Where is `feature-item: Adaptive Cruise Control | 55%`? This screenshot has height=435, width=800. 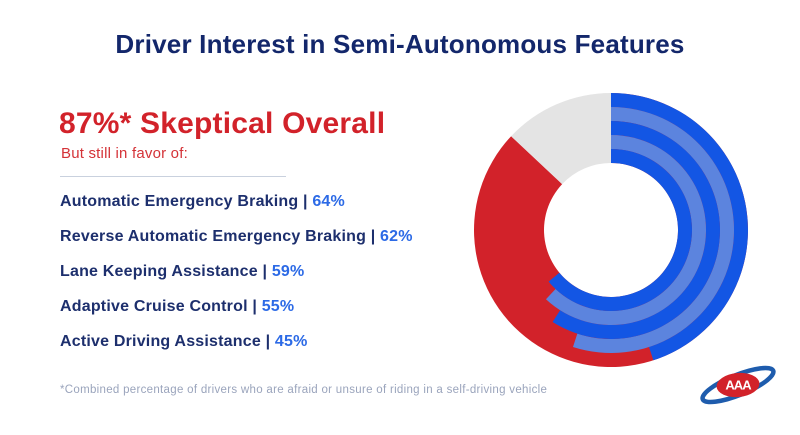 feature-item: Adaptive Cruise Control | 55% is located at coordinates (236, 315).